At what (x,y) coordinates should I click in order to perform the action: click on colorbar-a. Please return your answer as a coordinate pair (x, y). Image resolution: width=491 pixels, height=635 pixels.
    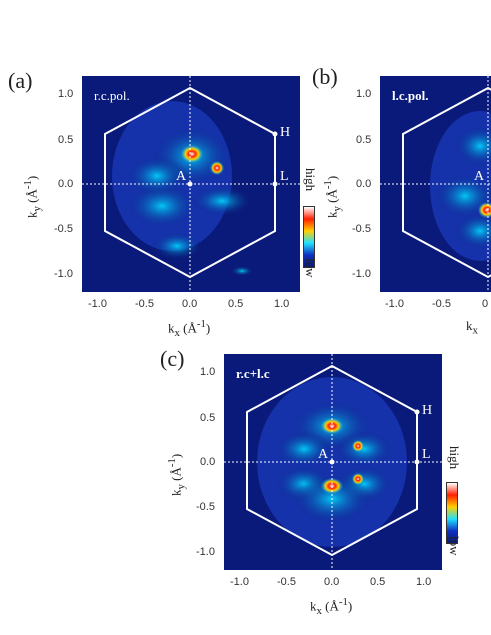
    Looking at the image, I should click on (309, 237).